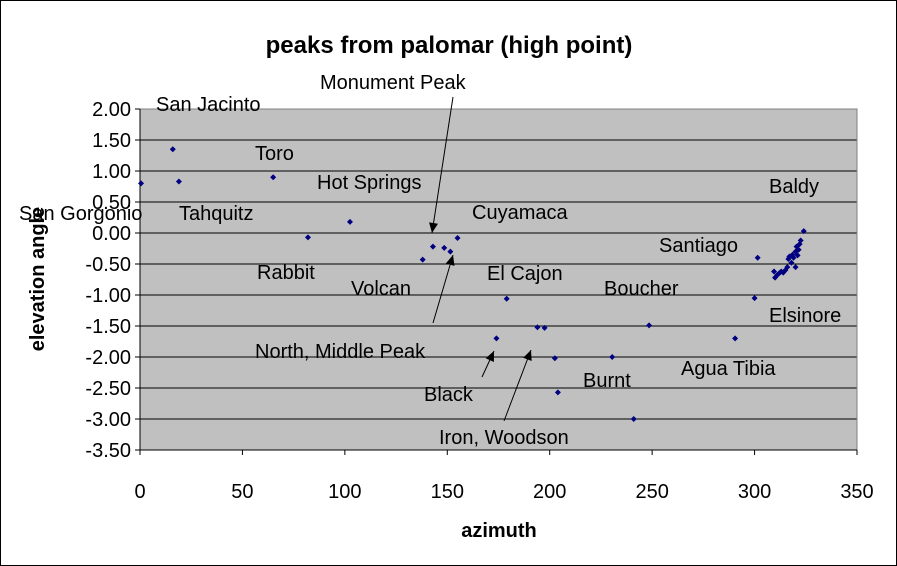 The image size is (897, 566). I want to click on y-tick-label: 0.00, so click(111, 234).